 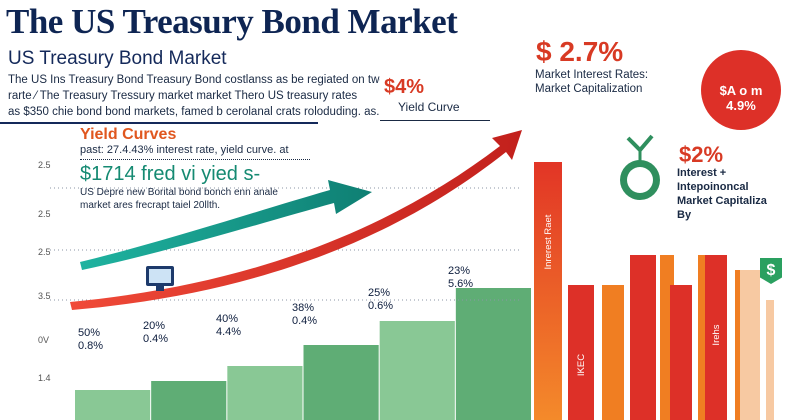 What do you see at coordinates (589, 89) in the screenshot?
I see `market-line: Market Capitalization` at bounding box center [589, 89].